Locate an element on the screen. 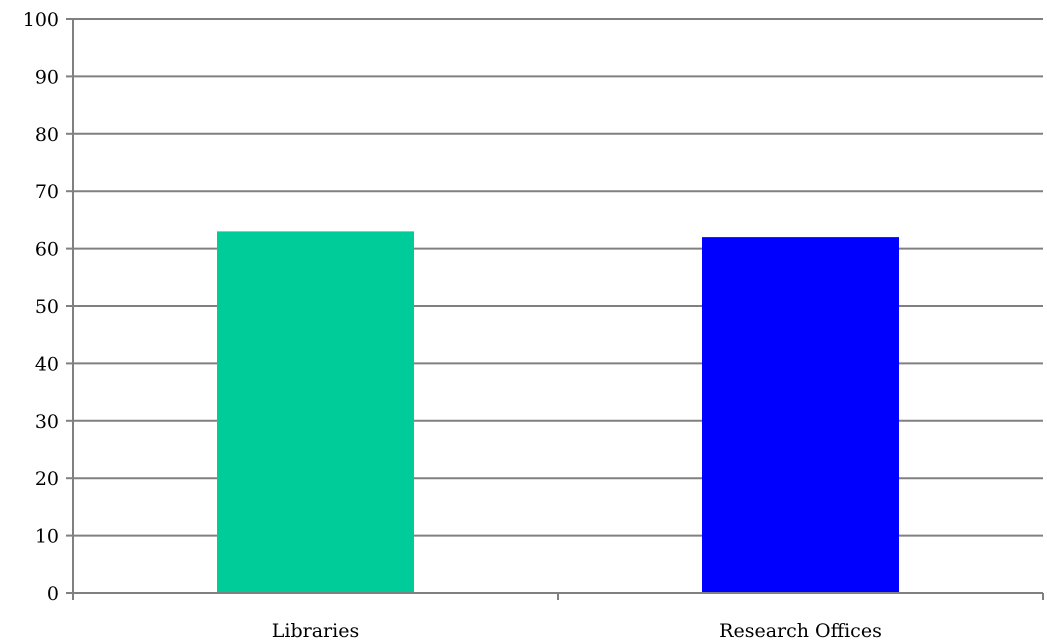 The height and width of the screenshot is (643, 1047). y-tick-label: 90 is located at coordinates (47, 77).